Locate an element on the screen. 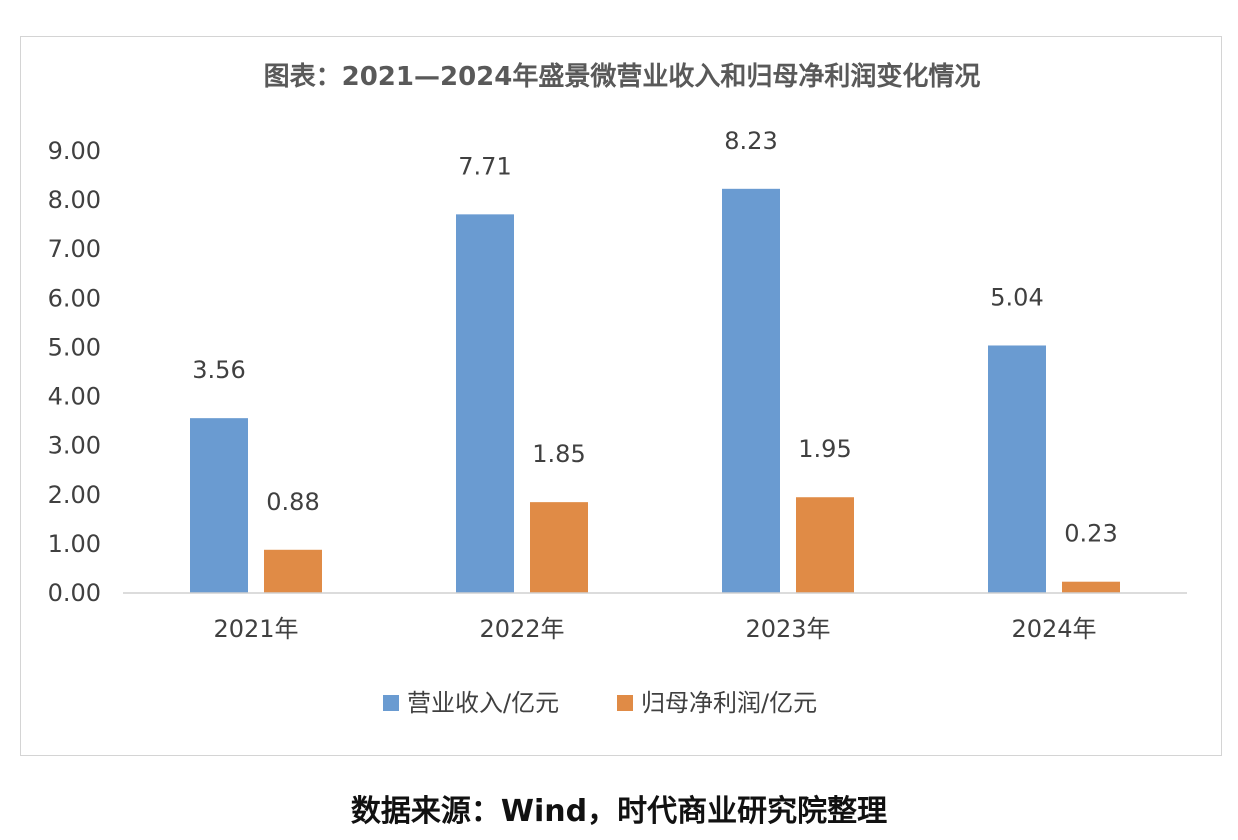 Image resolution: width=1238 pixels, height=840 pixels. x-tick-label: 2022年 is located at coordinates (521, 629).